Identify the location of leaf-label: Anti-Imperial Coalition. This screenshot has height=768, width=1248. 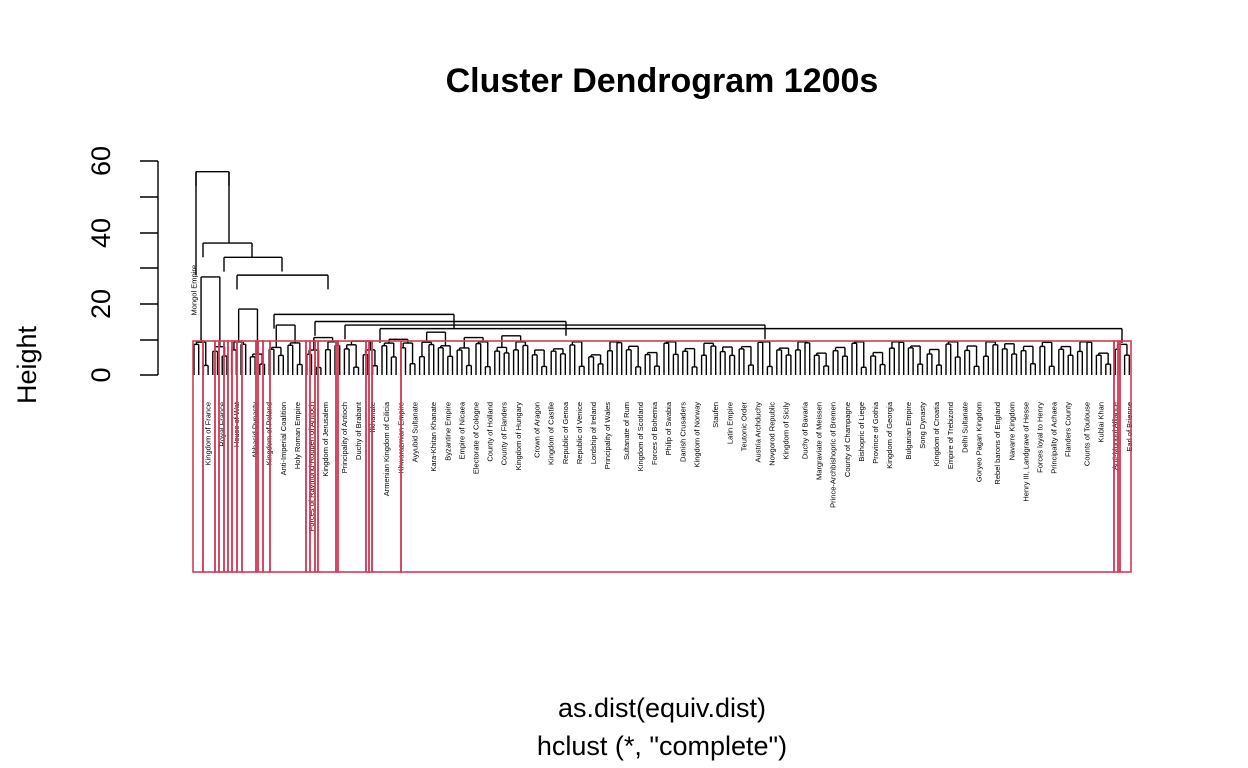
(283, 438).